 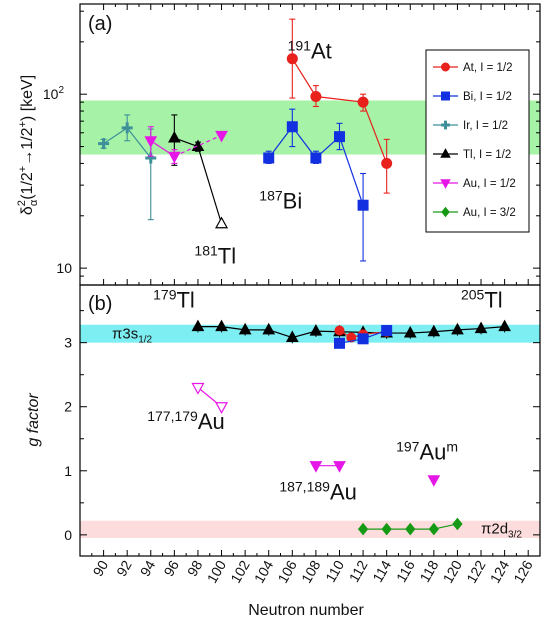 I want to click on nuclide-label-at: 191At, so click(x=310, y=51).